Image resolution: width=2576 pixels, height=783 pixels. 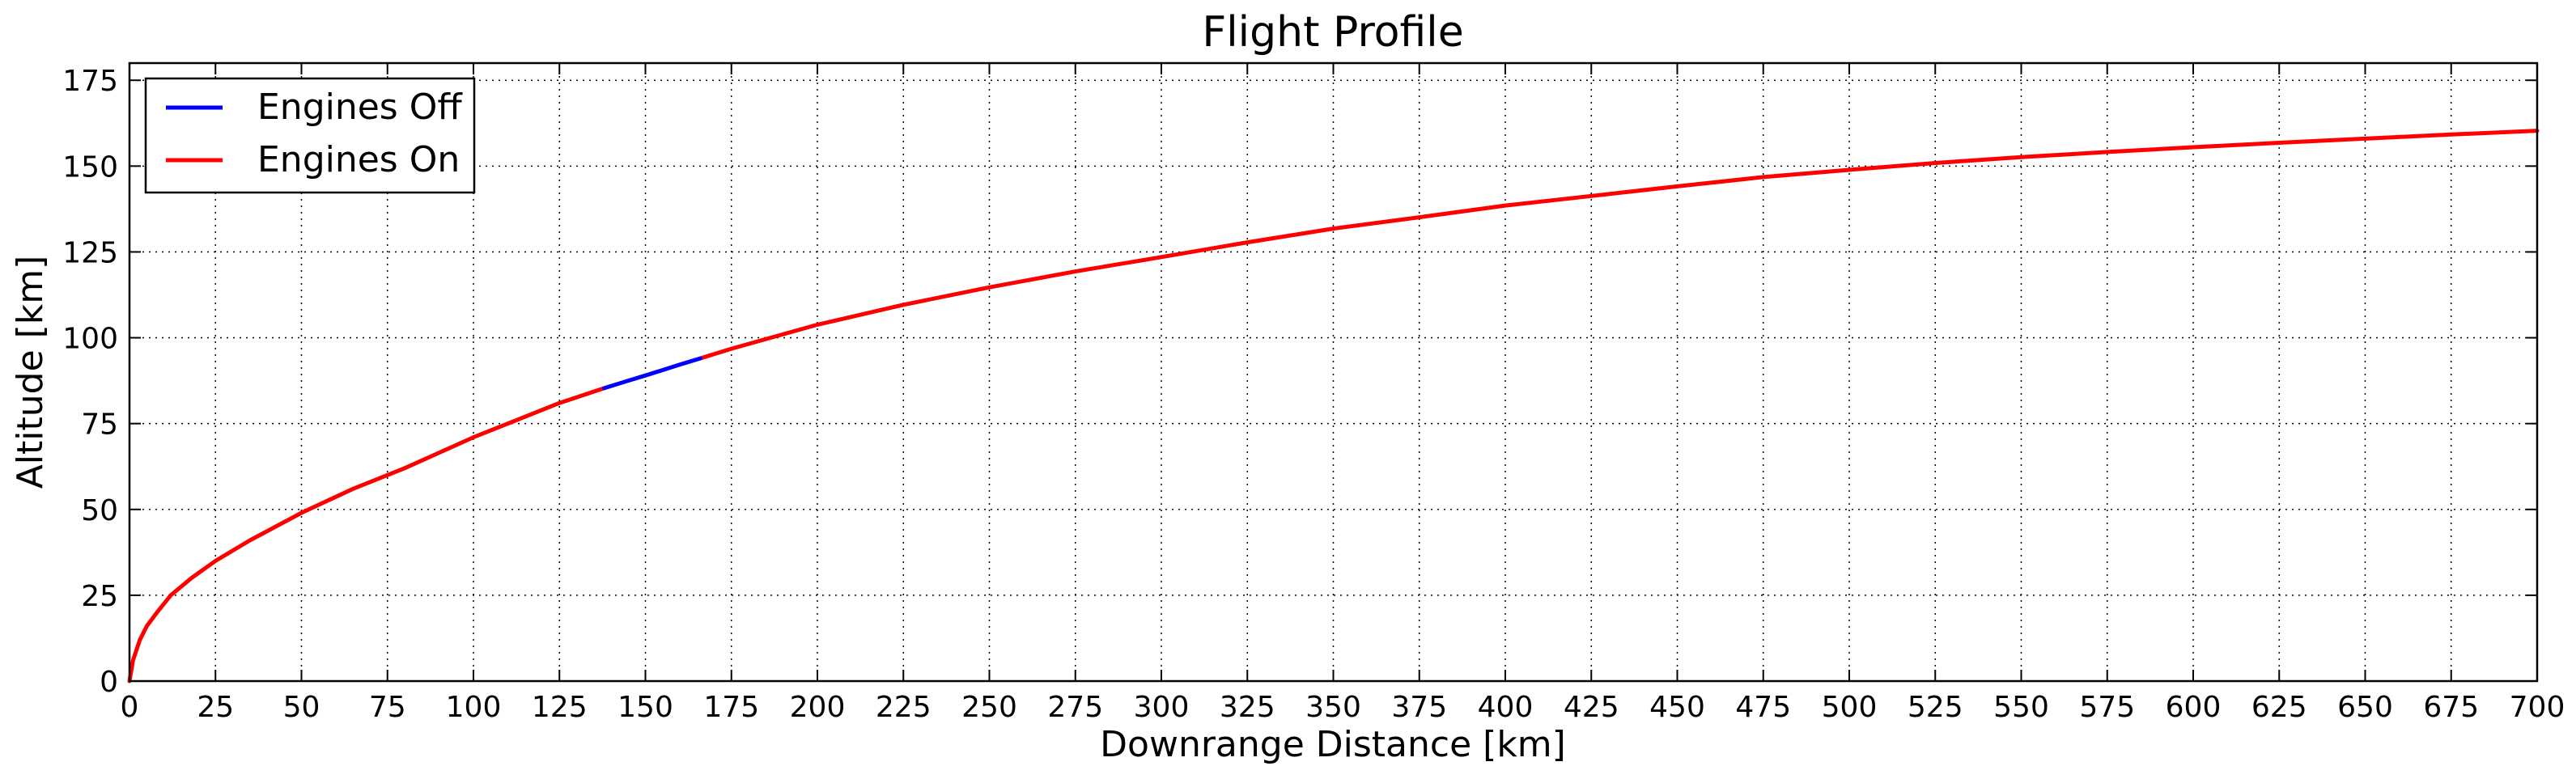 I want to click on x-tick-label: 325, so click(x=1247, y=707).